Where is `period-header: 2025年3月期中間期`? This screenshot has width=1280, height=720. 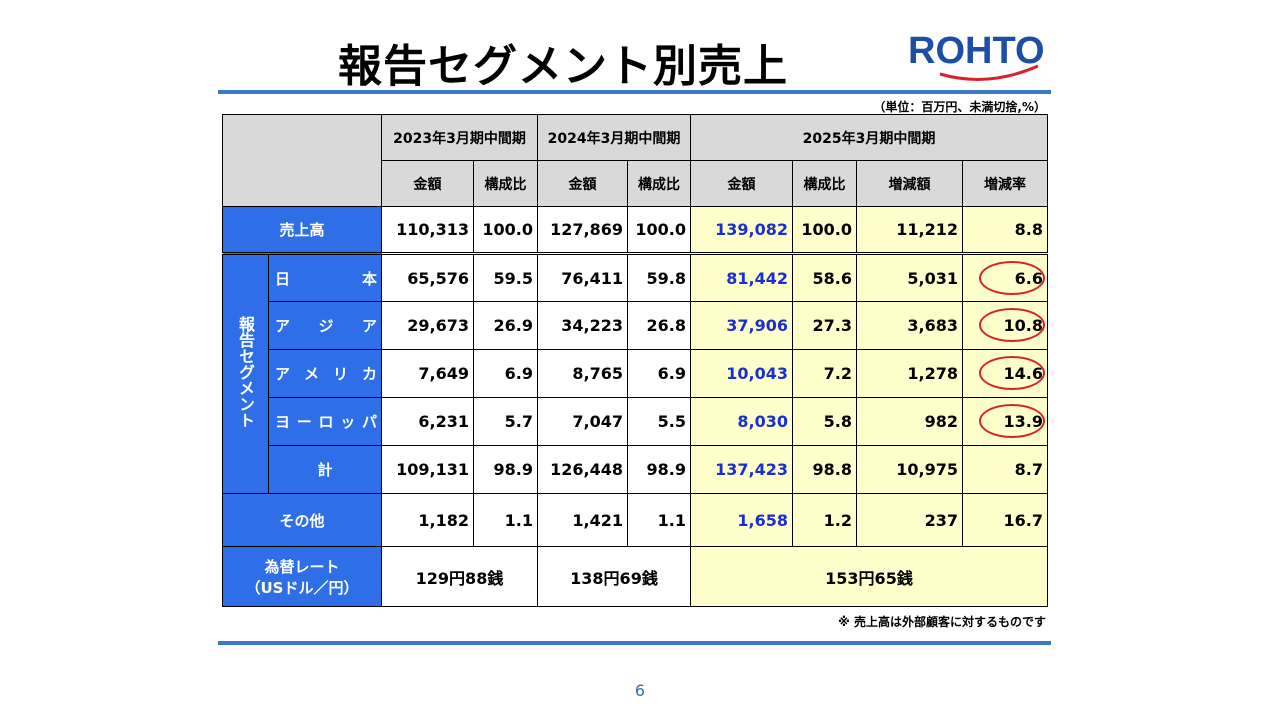 period-header: 2025年3月期中間期 is located at coordinates (869, 137).